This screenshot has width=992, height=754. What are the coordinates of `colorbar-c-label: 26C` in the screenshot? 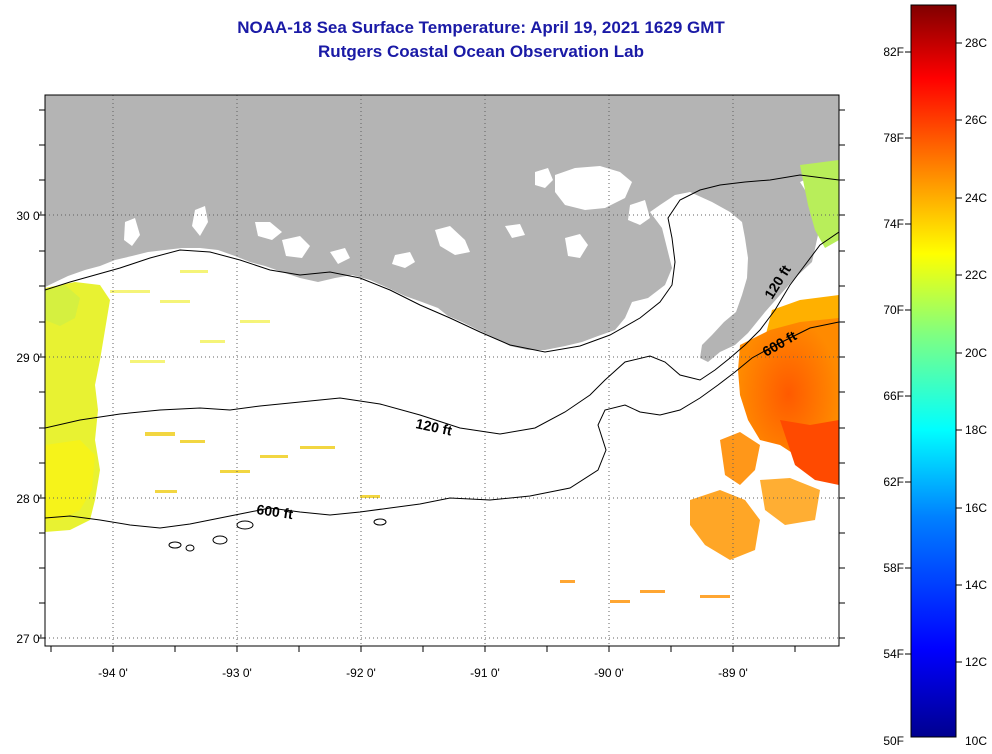 It's located at (976, 120).